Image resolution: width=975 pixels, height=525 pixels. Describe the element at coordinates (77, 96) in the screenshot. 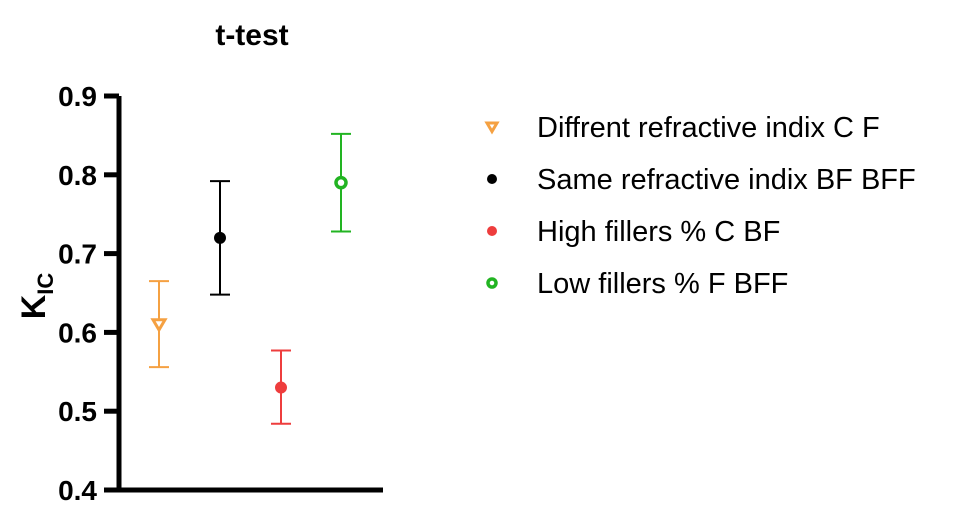

I see `y-tick-label: 0.9` at that location.